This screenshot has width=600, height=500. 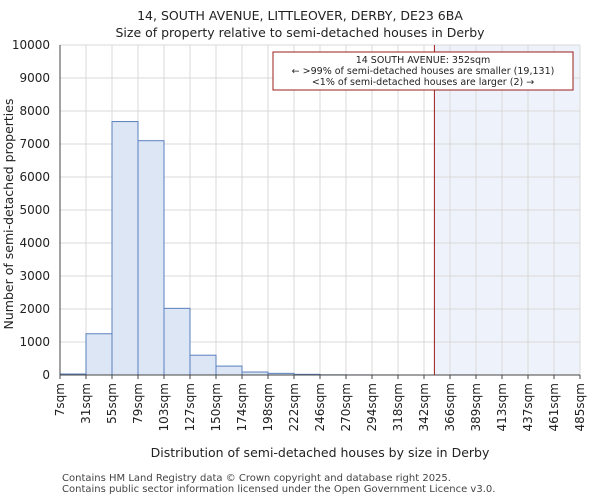 What do you see at coordinates (216, 407) in the screenshot?
I see `x-tick-label: 150sqm` at bounding box center [216, 407].